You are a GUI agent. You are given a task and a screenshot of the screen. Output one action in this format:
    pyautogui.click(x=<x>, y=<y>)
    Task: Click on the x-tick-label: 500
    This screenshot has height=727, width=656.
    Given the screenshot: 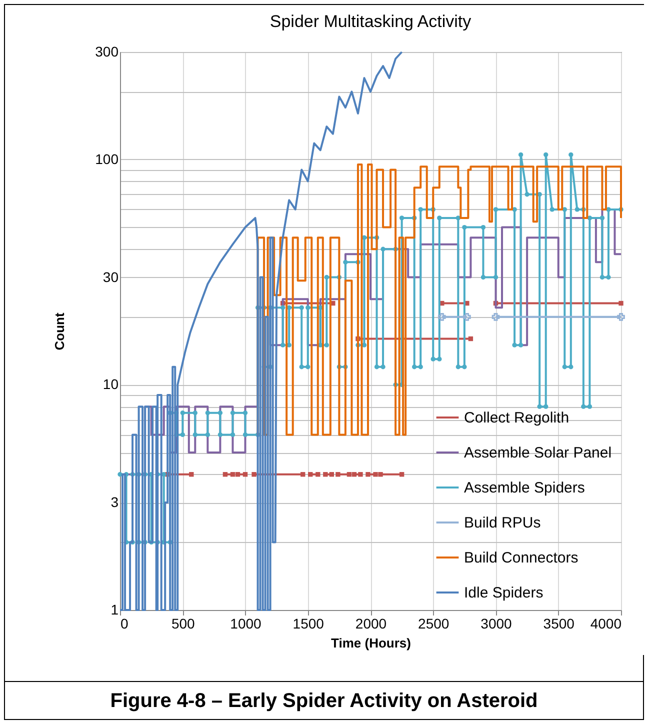 What is the action you would take?
    pyautogui.click(x=183, y=624)
    